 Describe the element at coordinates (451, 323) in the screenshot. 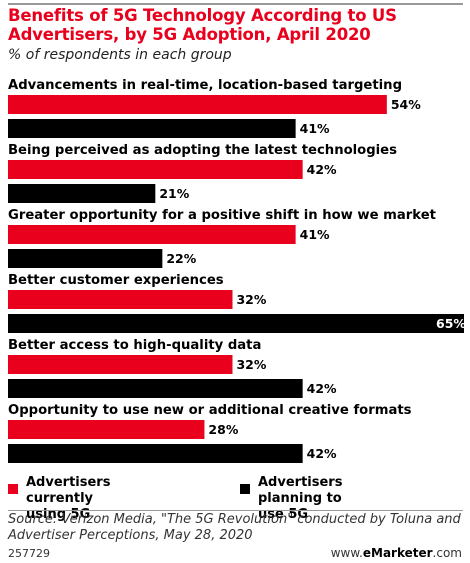

I see `value-label: 65%` at that location.